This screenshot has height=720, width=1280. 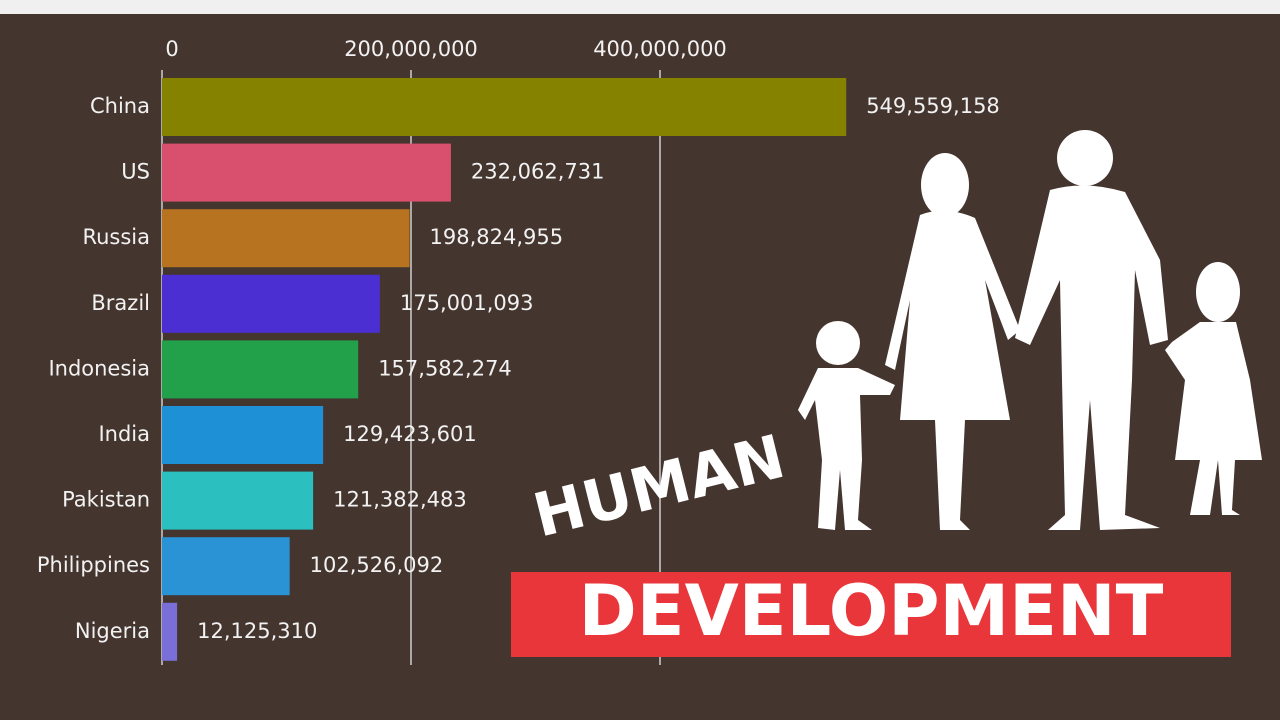 What do you see at coordinates (411, 49) in the screenshot?
I see `x-tick-label: 200,000,000` at bounding box center [411, 49].